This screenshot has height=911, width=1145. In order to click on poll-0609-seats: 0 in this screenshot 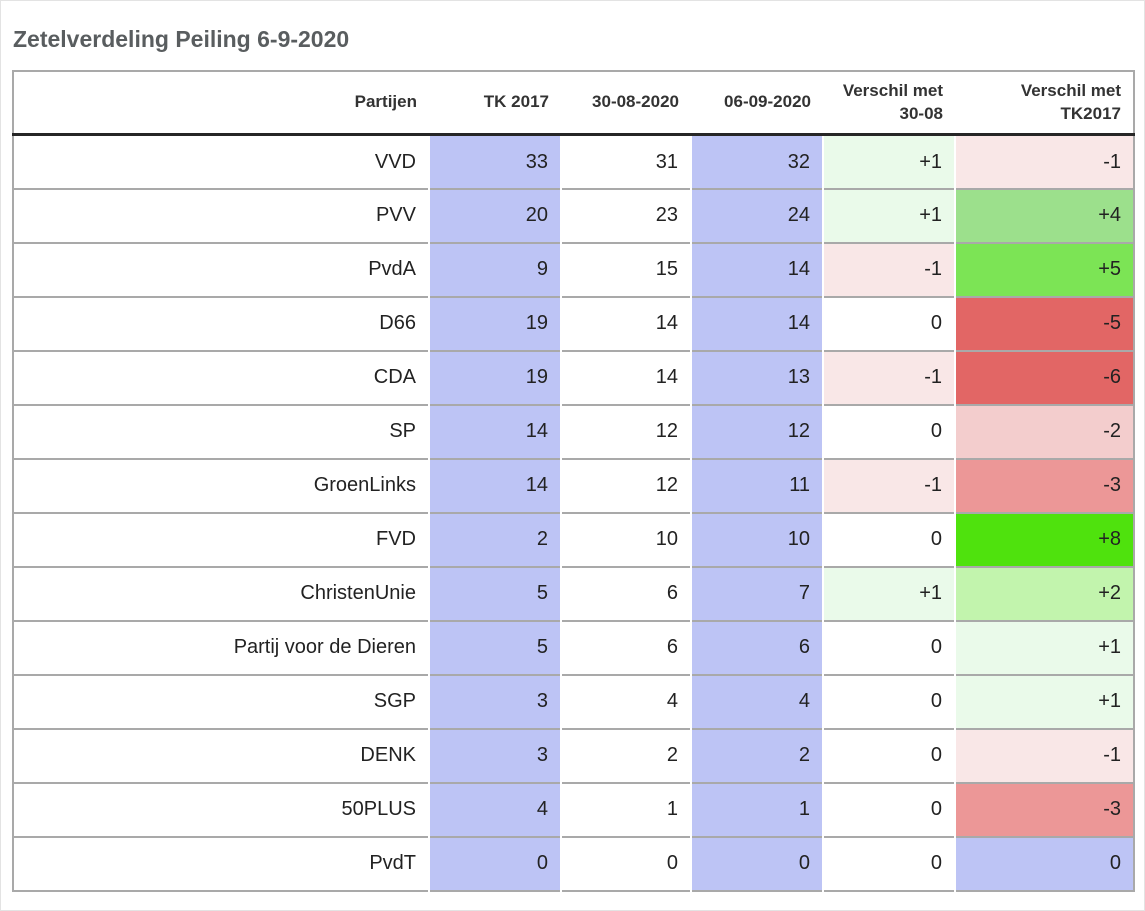, I will do `click(756, 863)`.